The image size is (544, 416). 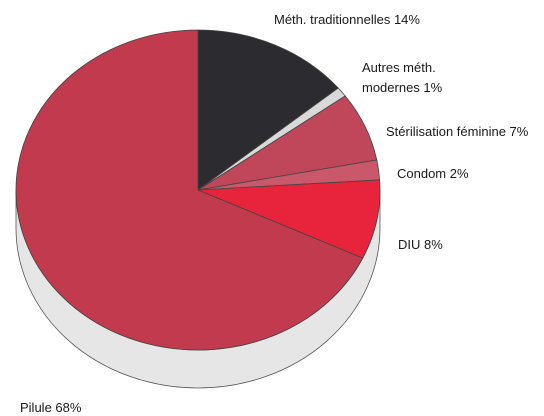 I want to click on slice-label-pilule: Pilule 68%, so click(x=51, y=407).